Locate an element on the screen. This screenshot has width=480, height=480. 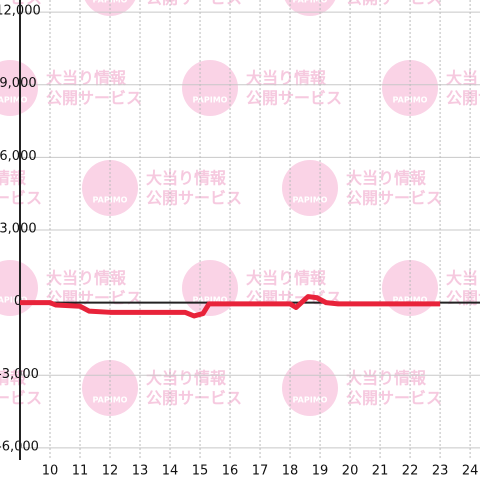
x-tick-label: 15 is located at coordinates (200, 471).